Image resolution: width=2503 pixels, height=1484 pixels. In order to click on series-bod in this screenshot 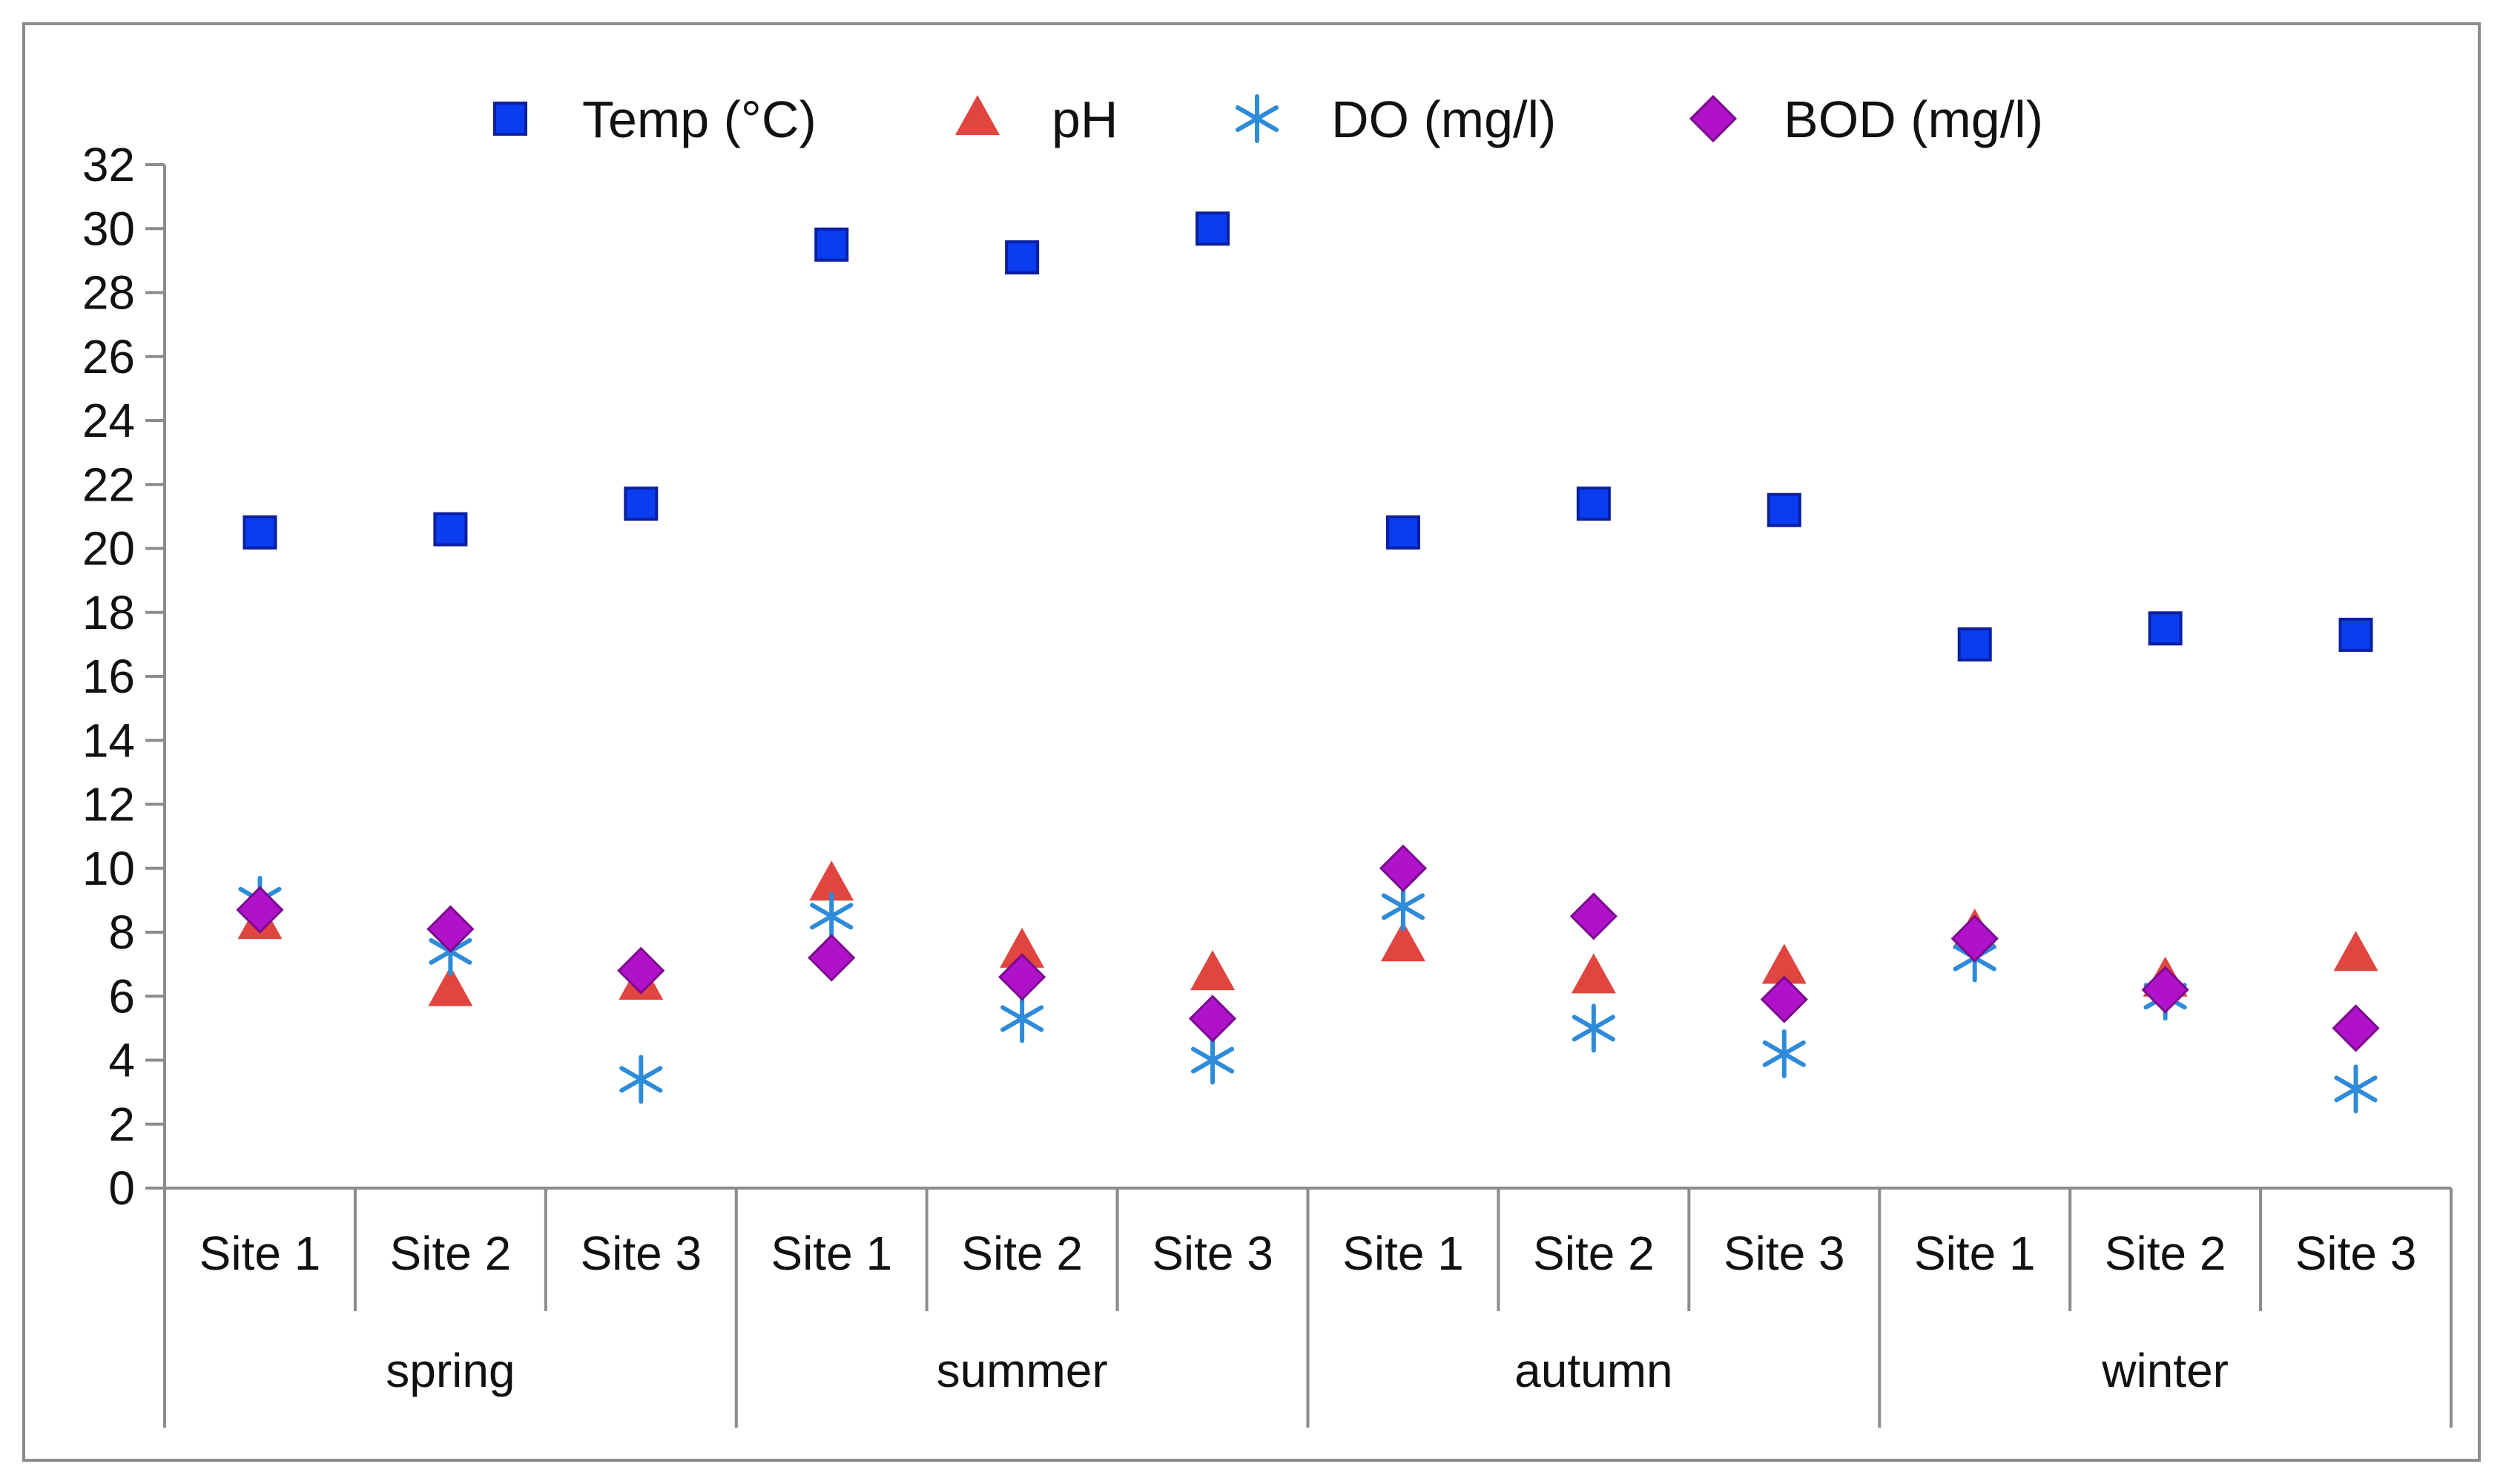, I will do `click(1308, 948)`.